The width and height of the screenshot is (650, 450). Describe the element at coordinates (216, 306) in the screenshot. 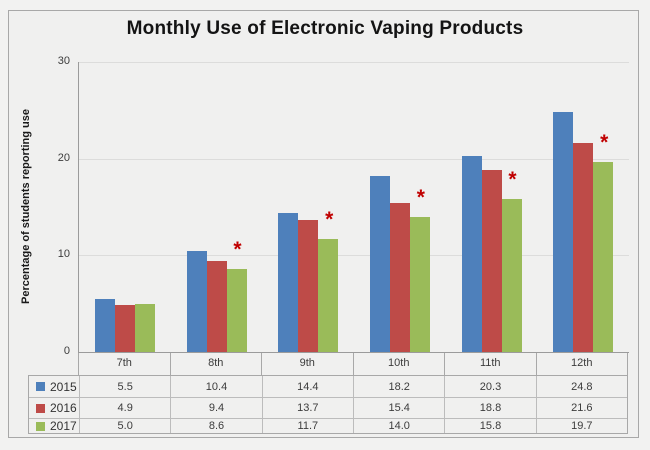

I see `bar-2016-8th` at that location.